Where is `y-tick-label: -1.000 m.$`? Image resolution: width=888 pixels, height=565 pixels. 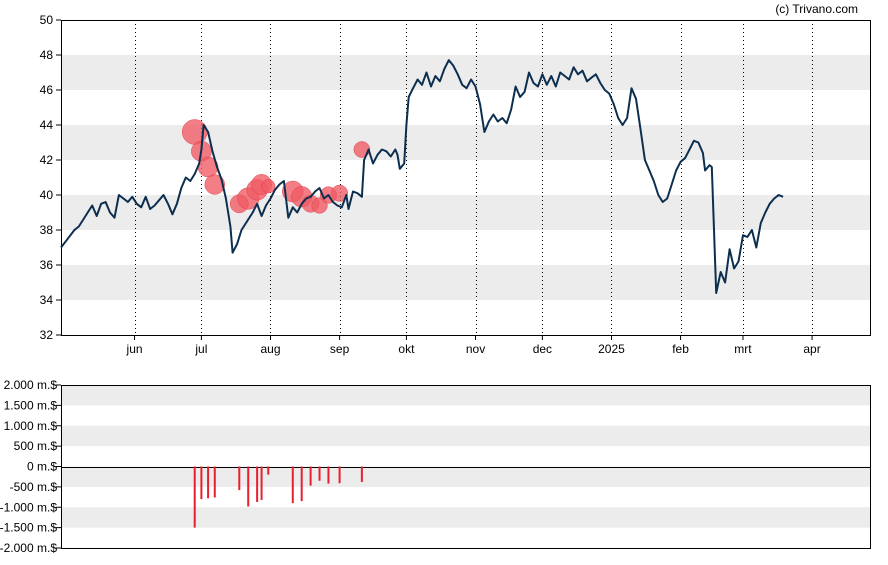
y-tick-label: -1.000 m.$ is located at coordinates (28, 507).